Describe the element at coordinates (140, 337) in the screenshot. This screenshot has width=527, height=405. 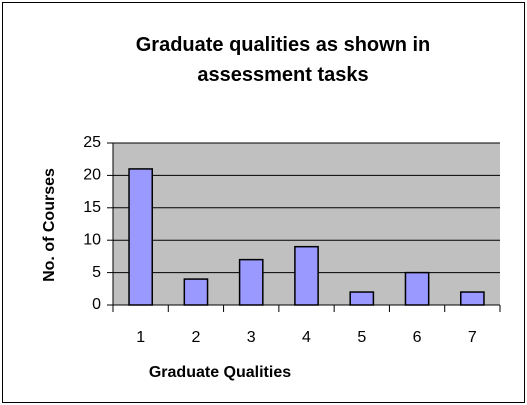
I see `x-tick-label: 1` at that location.